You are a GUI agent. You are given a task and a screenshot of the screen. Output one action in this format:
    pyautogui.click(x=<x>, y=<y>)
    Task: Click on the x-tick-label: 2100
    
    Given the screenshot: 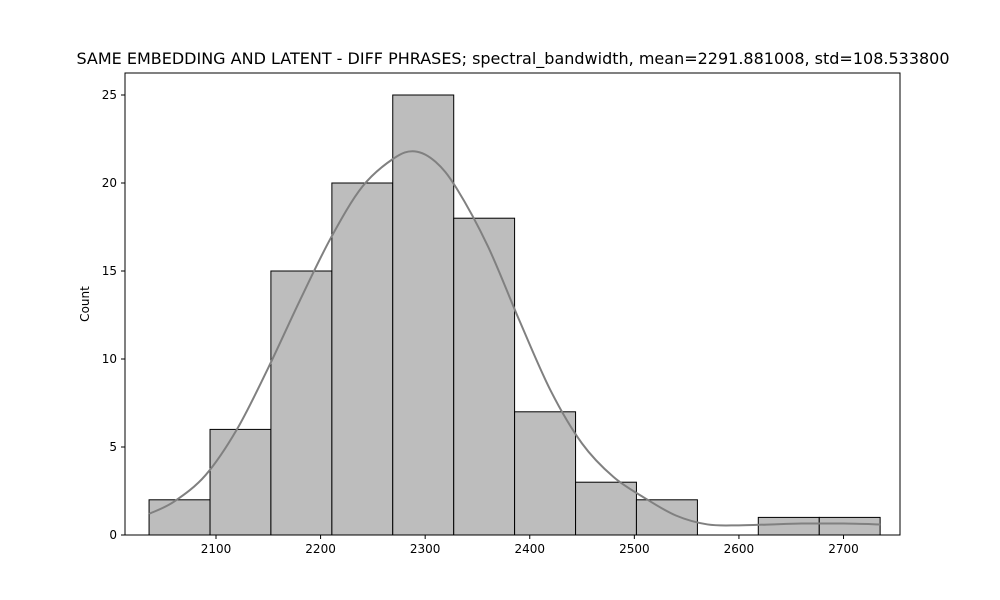 What is the action you would take?
    pyautogui.click(x=216, y=549)
    